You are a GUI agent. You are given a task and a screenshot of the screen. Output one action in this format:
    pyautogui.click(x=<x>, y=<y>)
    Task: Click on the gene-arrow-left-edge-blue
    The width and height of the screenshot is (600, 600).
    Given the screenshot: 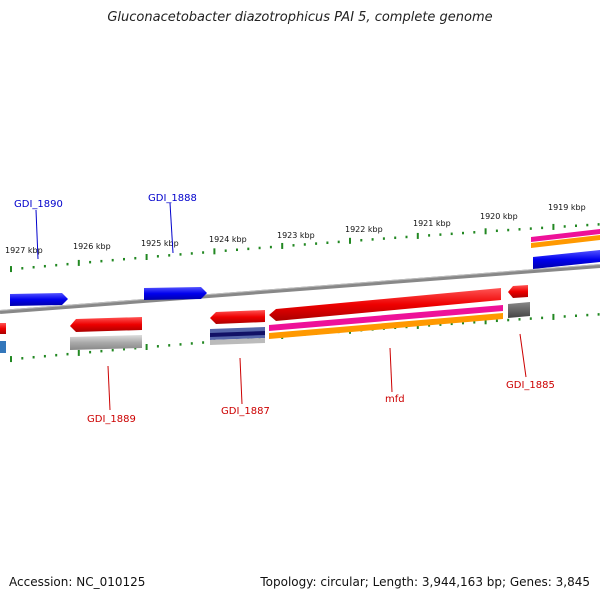 What is the action you would take?
    pyautogui.click(x=3, y=347)
    